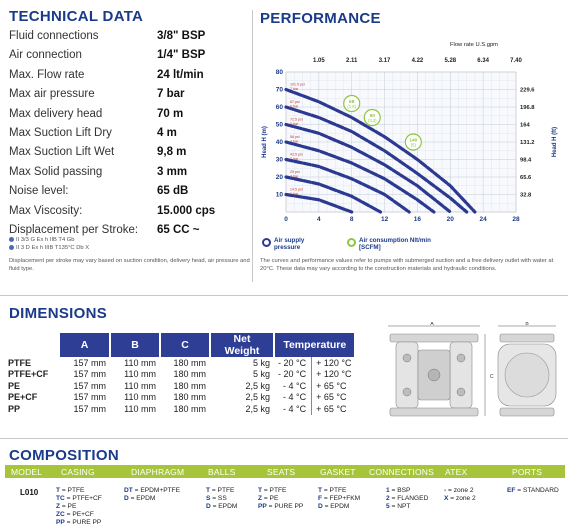 The image size is (568, 532). Describe the element at coordinates (404, 490) in the screenshot. I see `option-name: BSP` at that location.